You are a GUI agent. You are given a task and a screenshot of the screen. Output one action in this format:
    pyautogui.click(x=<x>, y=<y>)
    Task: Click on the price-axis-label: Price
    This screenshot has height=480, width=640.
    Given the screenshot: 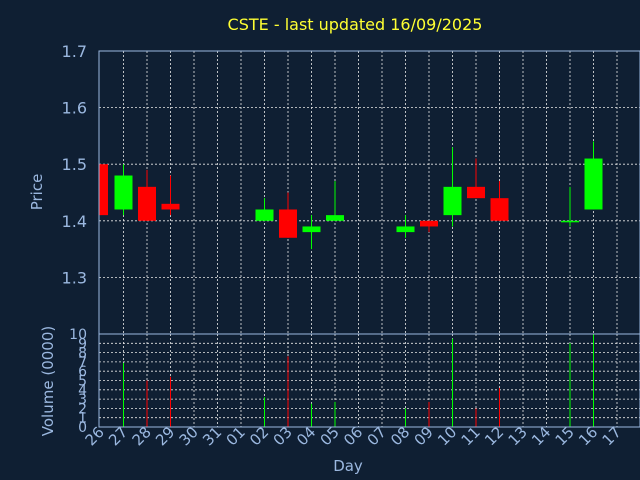 What is the action you would take?
    pyautogui.click(x=37, y=192)
    